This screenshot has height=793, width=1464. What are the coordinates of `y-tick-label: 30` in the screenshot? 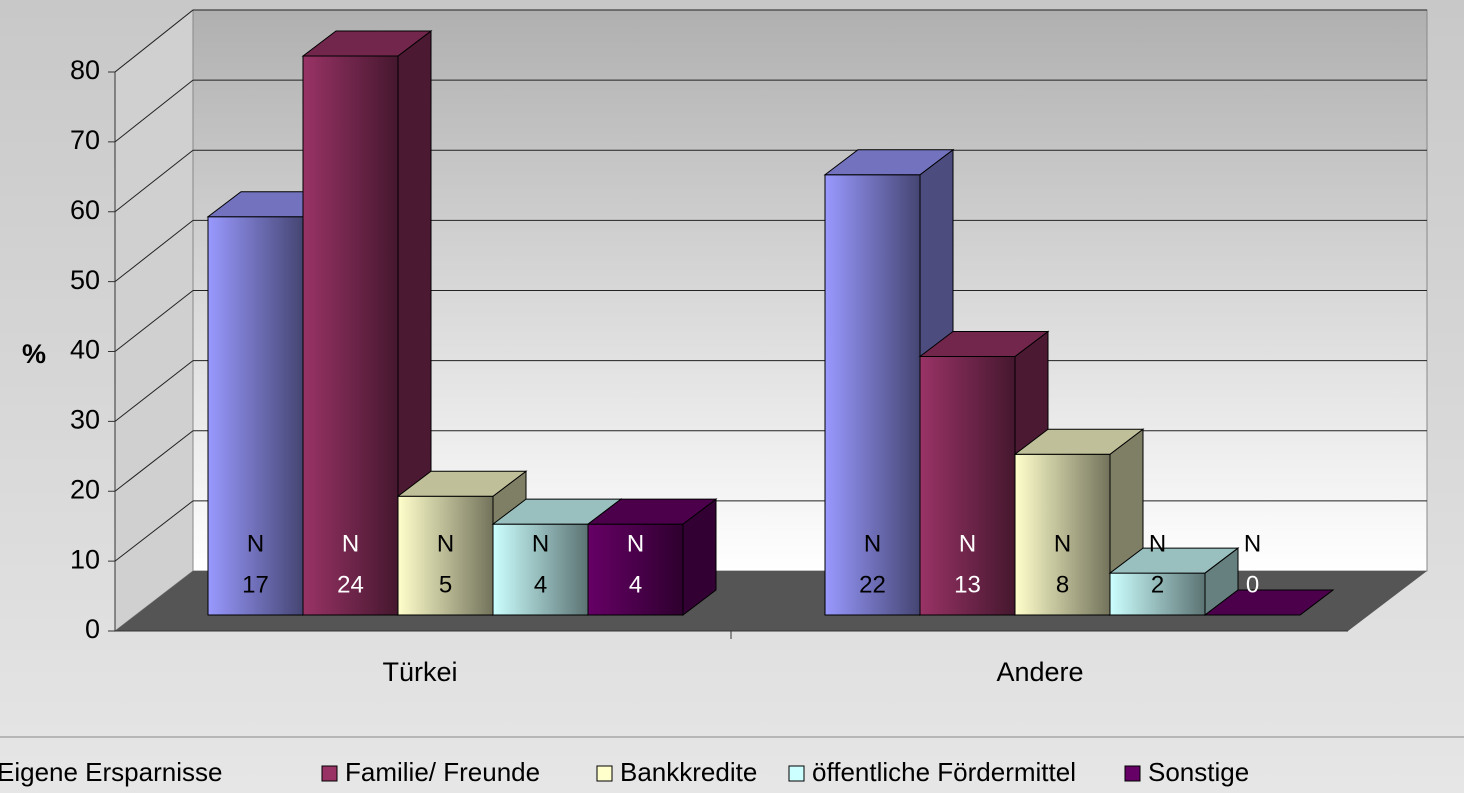 It's located at (85, 420).